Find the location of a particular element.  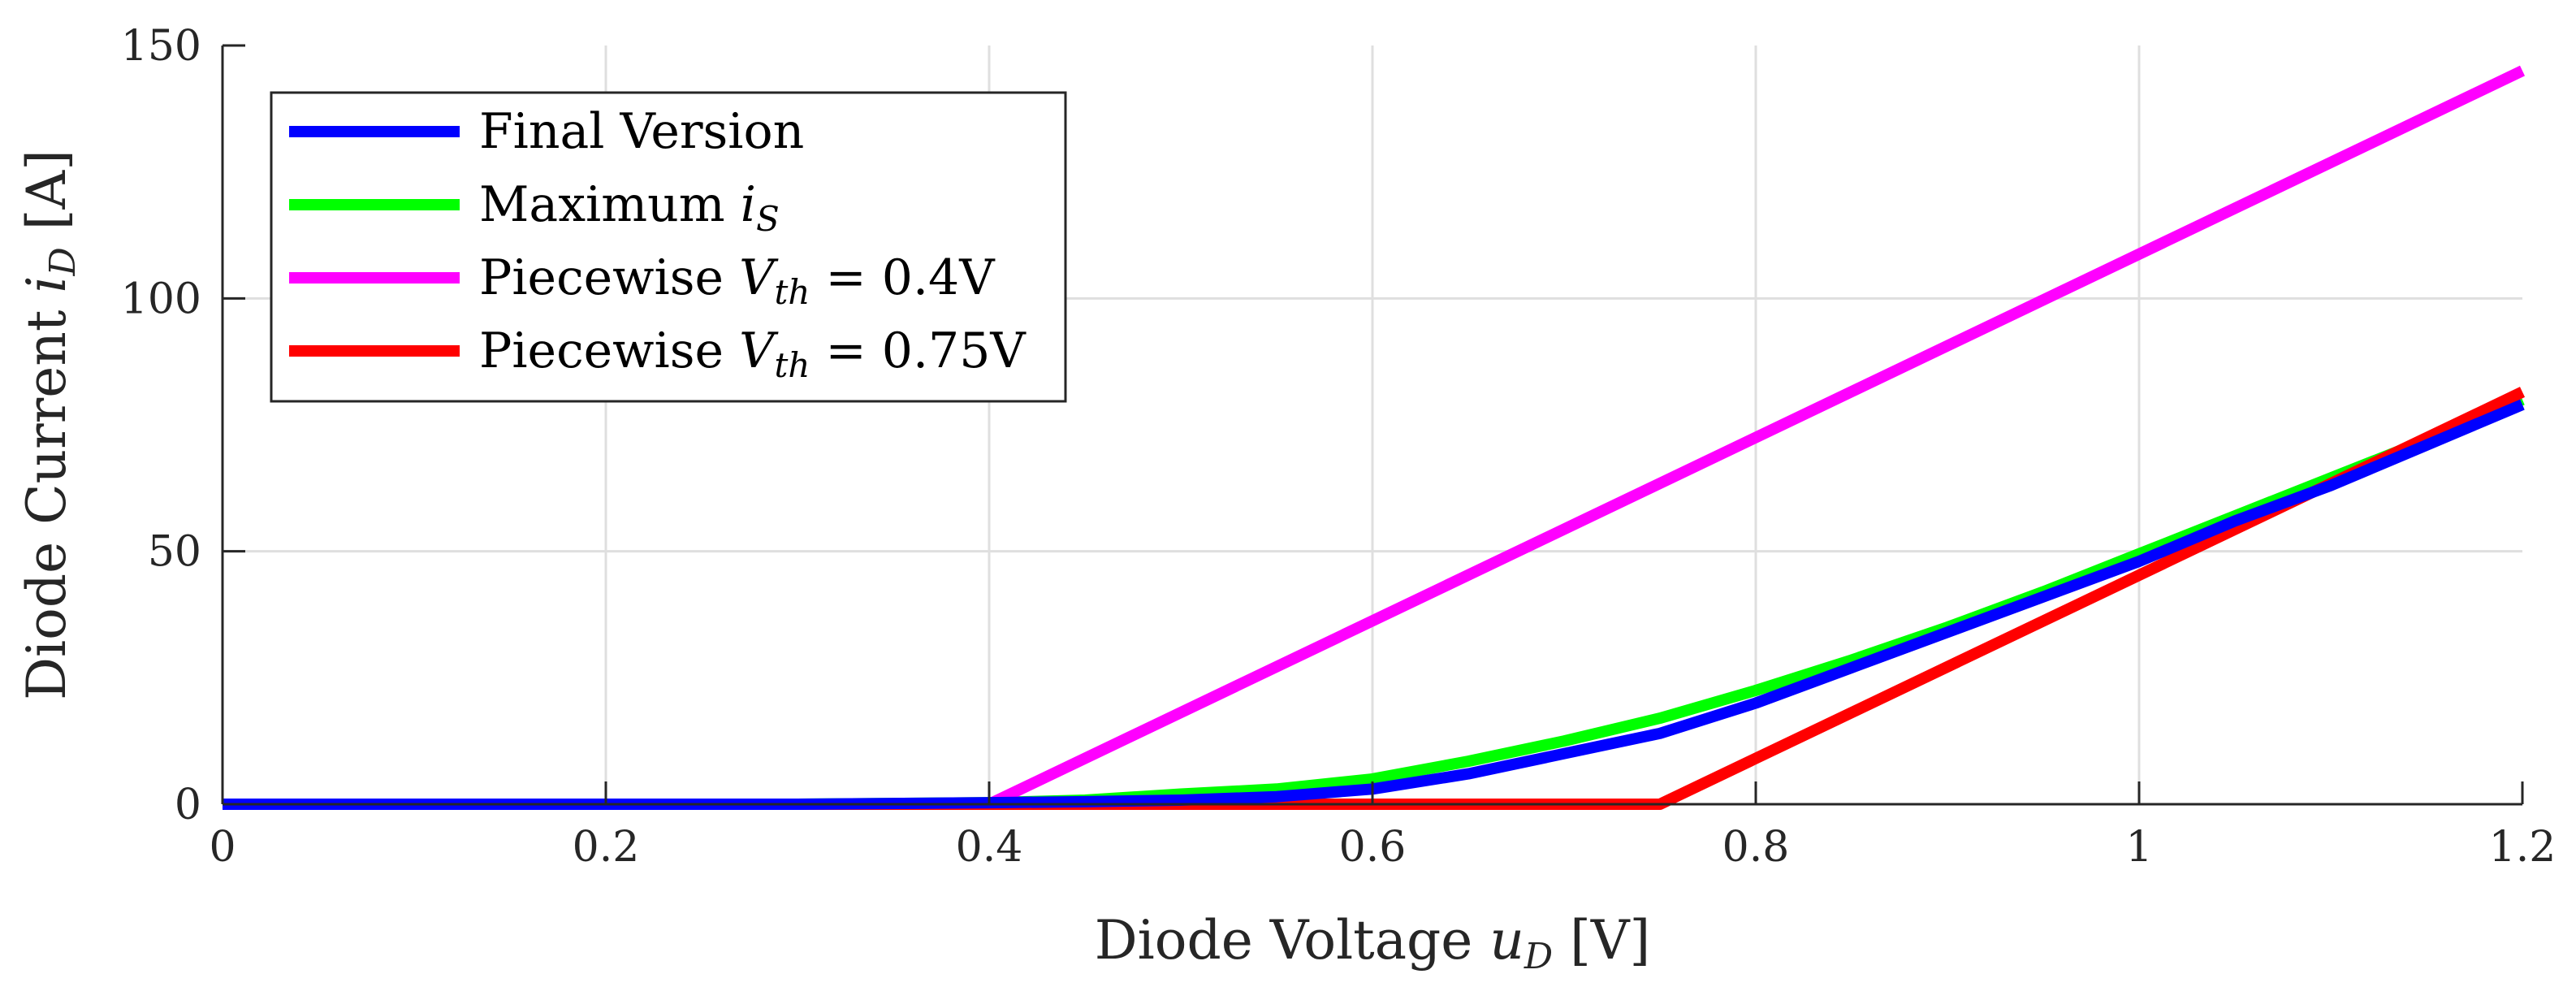

y-axis-label: Diode Current iD [A] is located at coordinates (50, 424).